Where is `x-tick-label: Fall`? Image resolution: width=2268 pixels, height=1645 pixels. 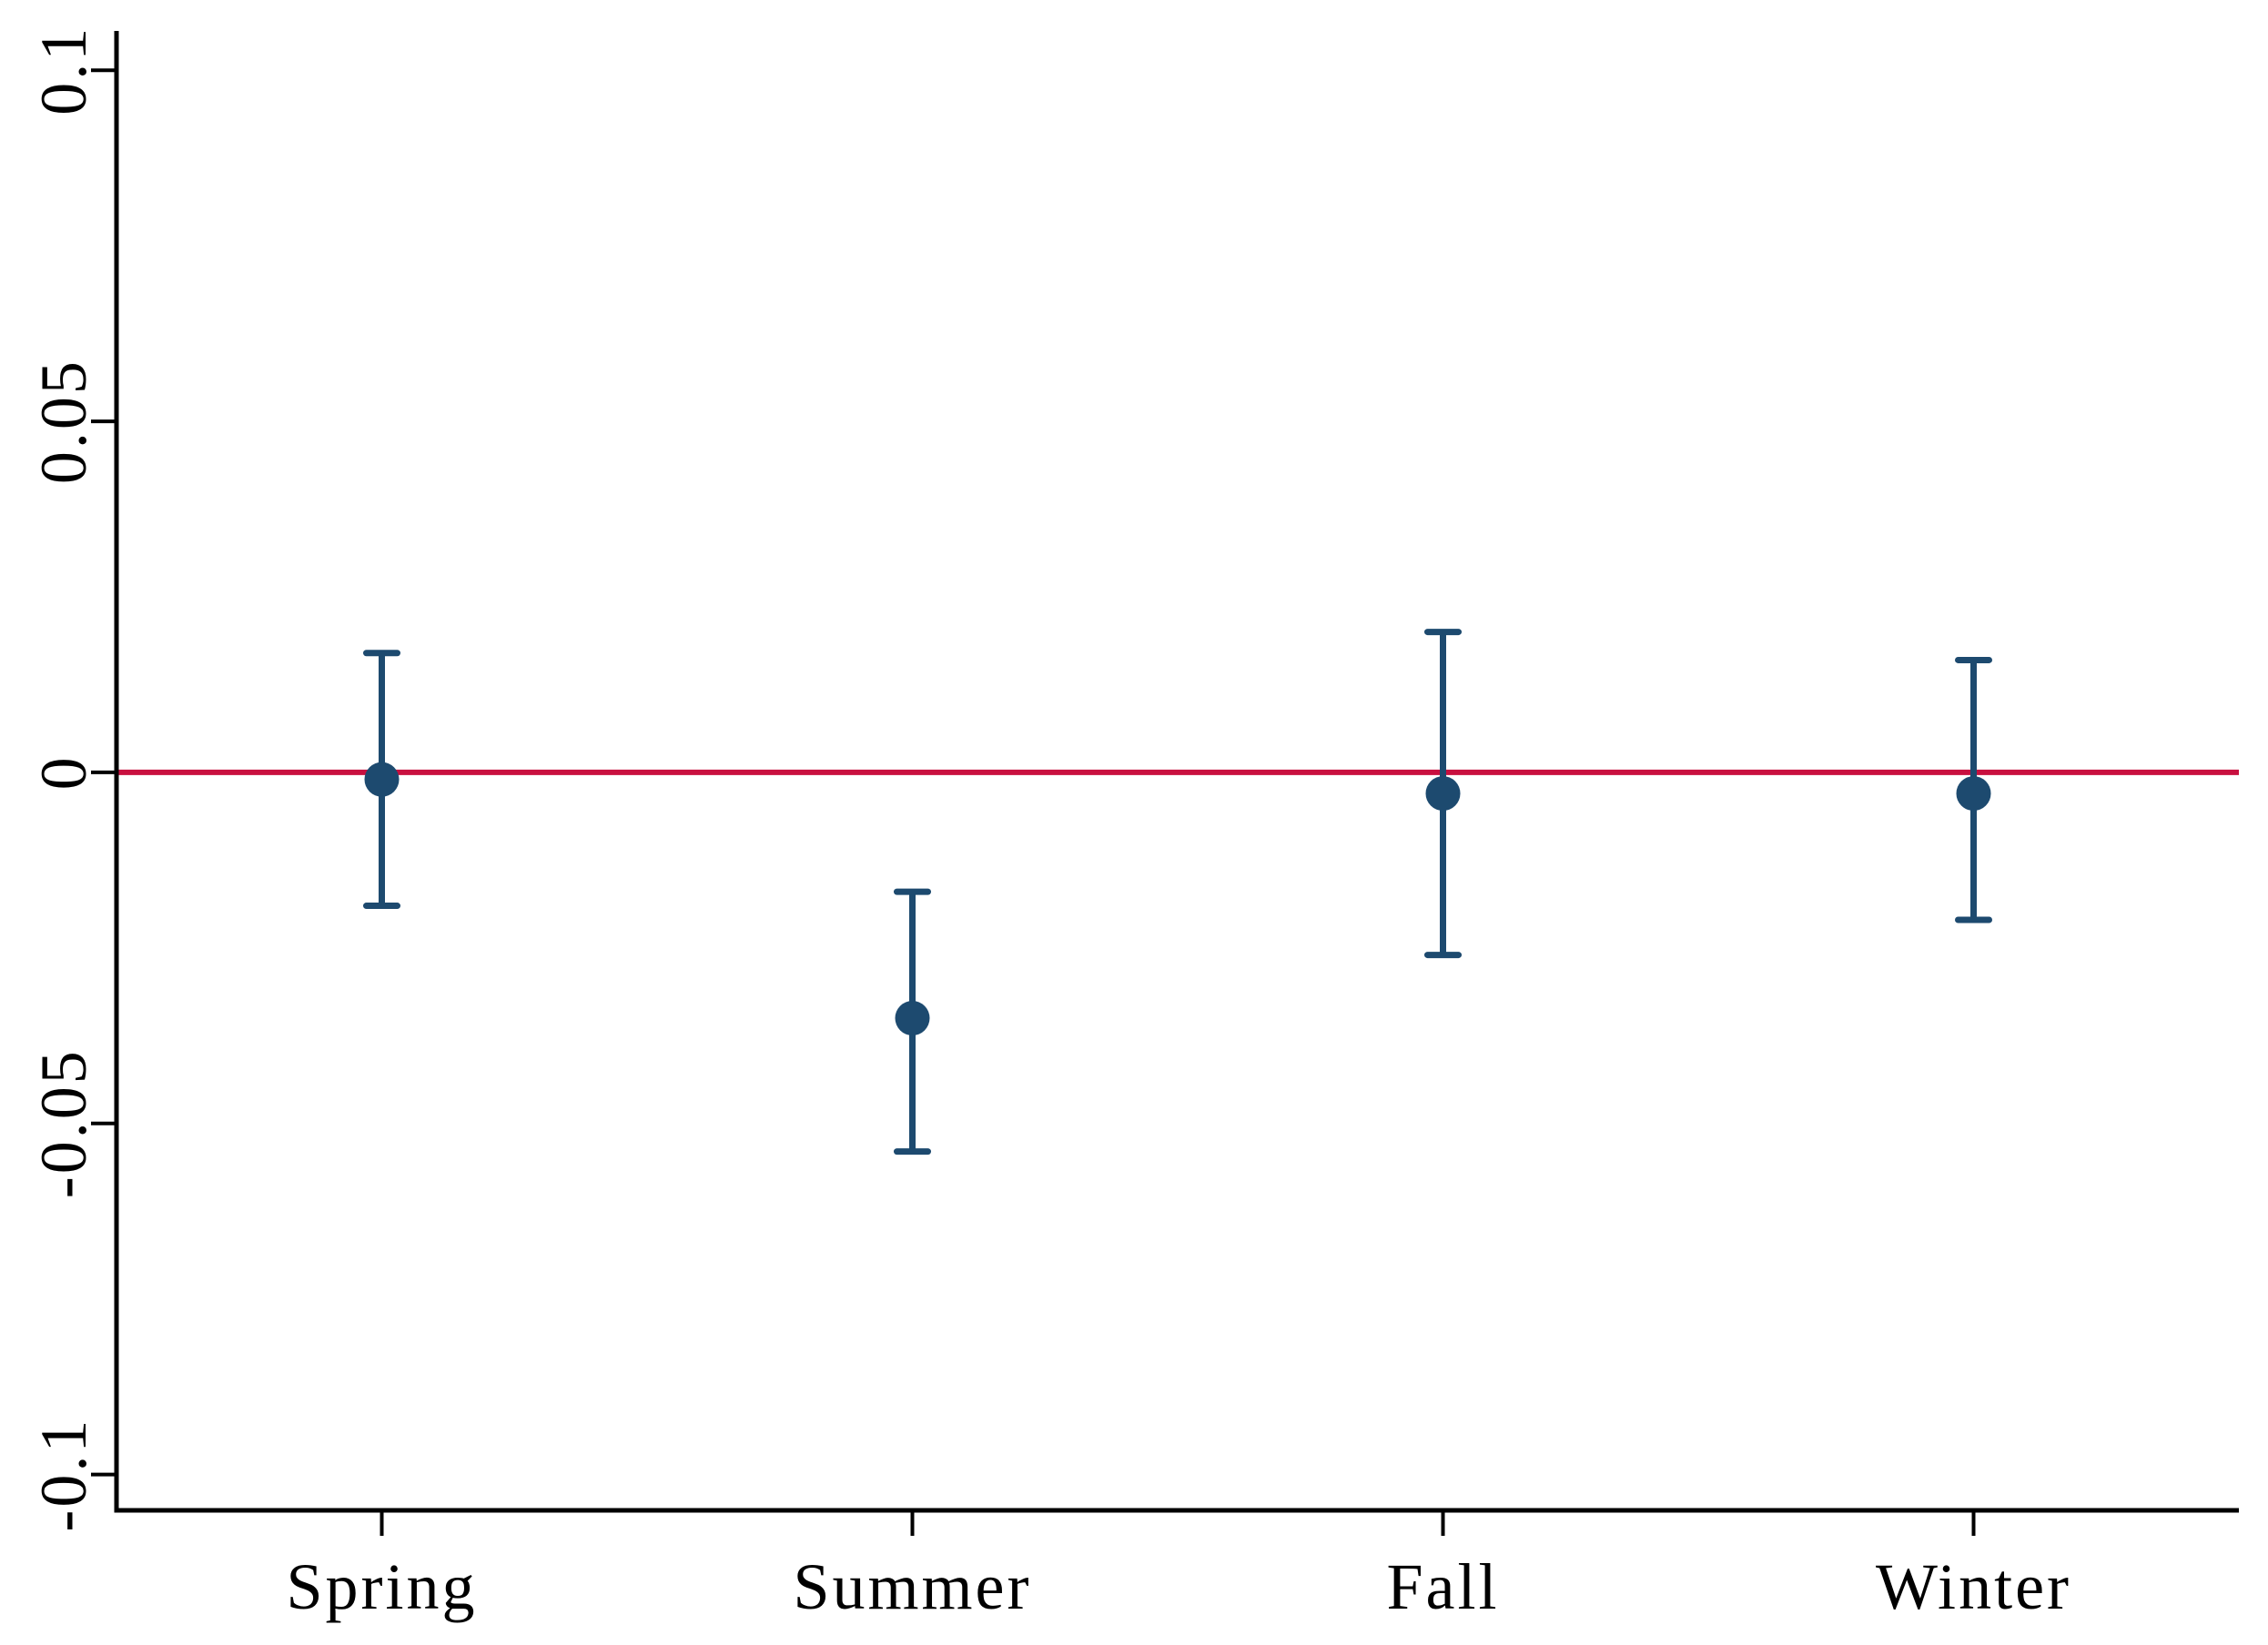 x-tick-label: Fall is located at coordinates (1442, 1587).